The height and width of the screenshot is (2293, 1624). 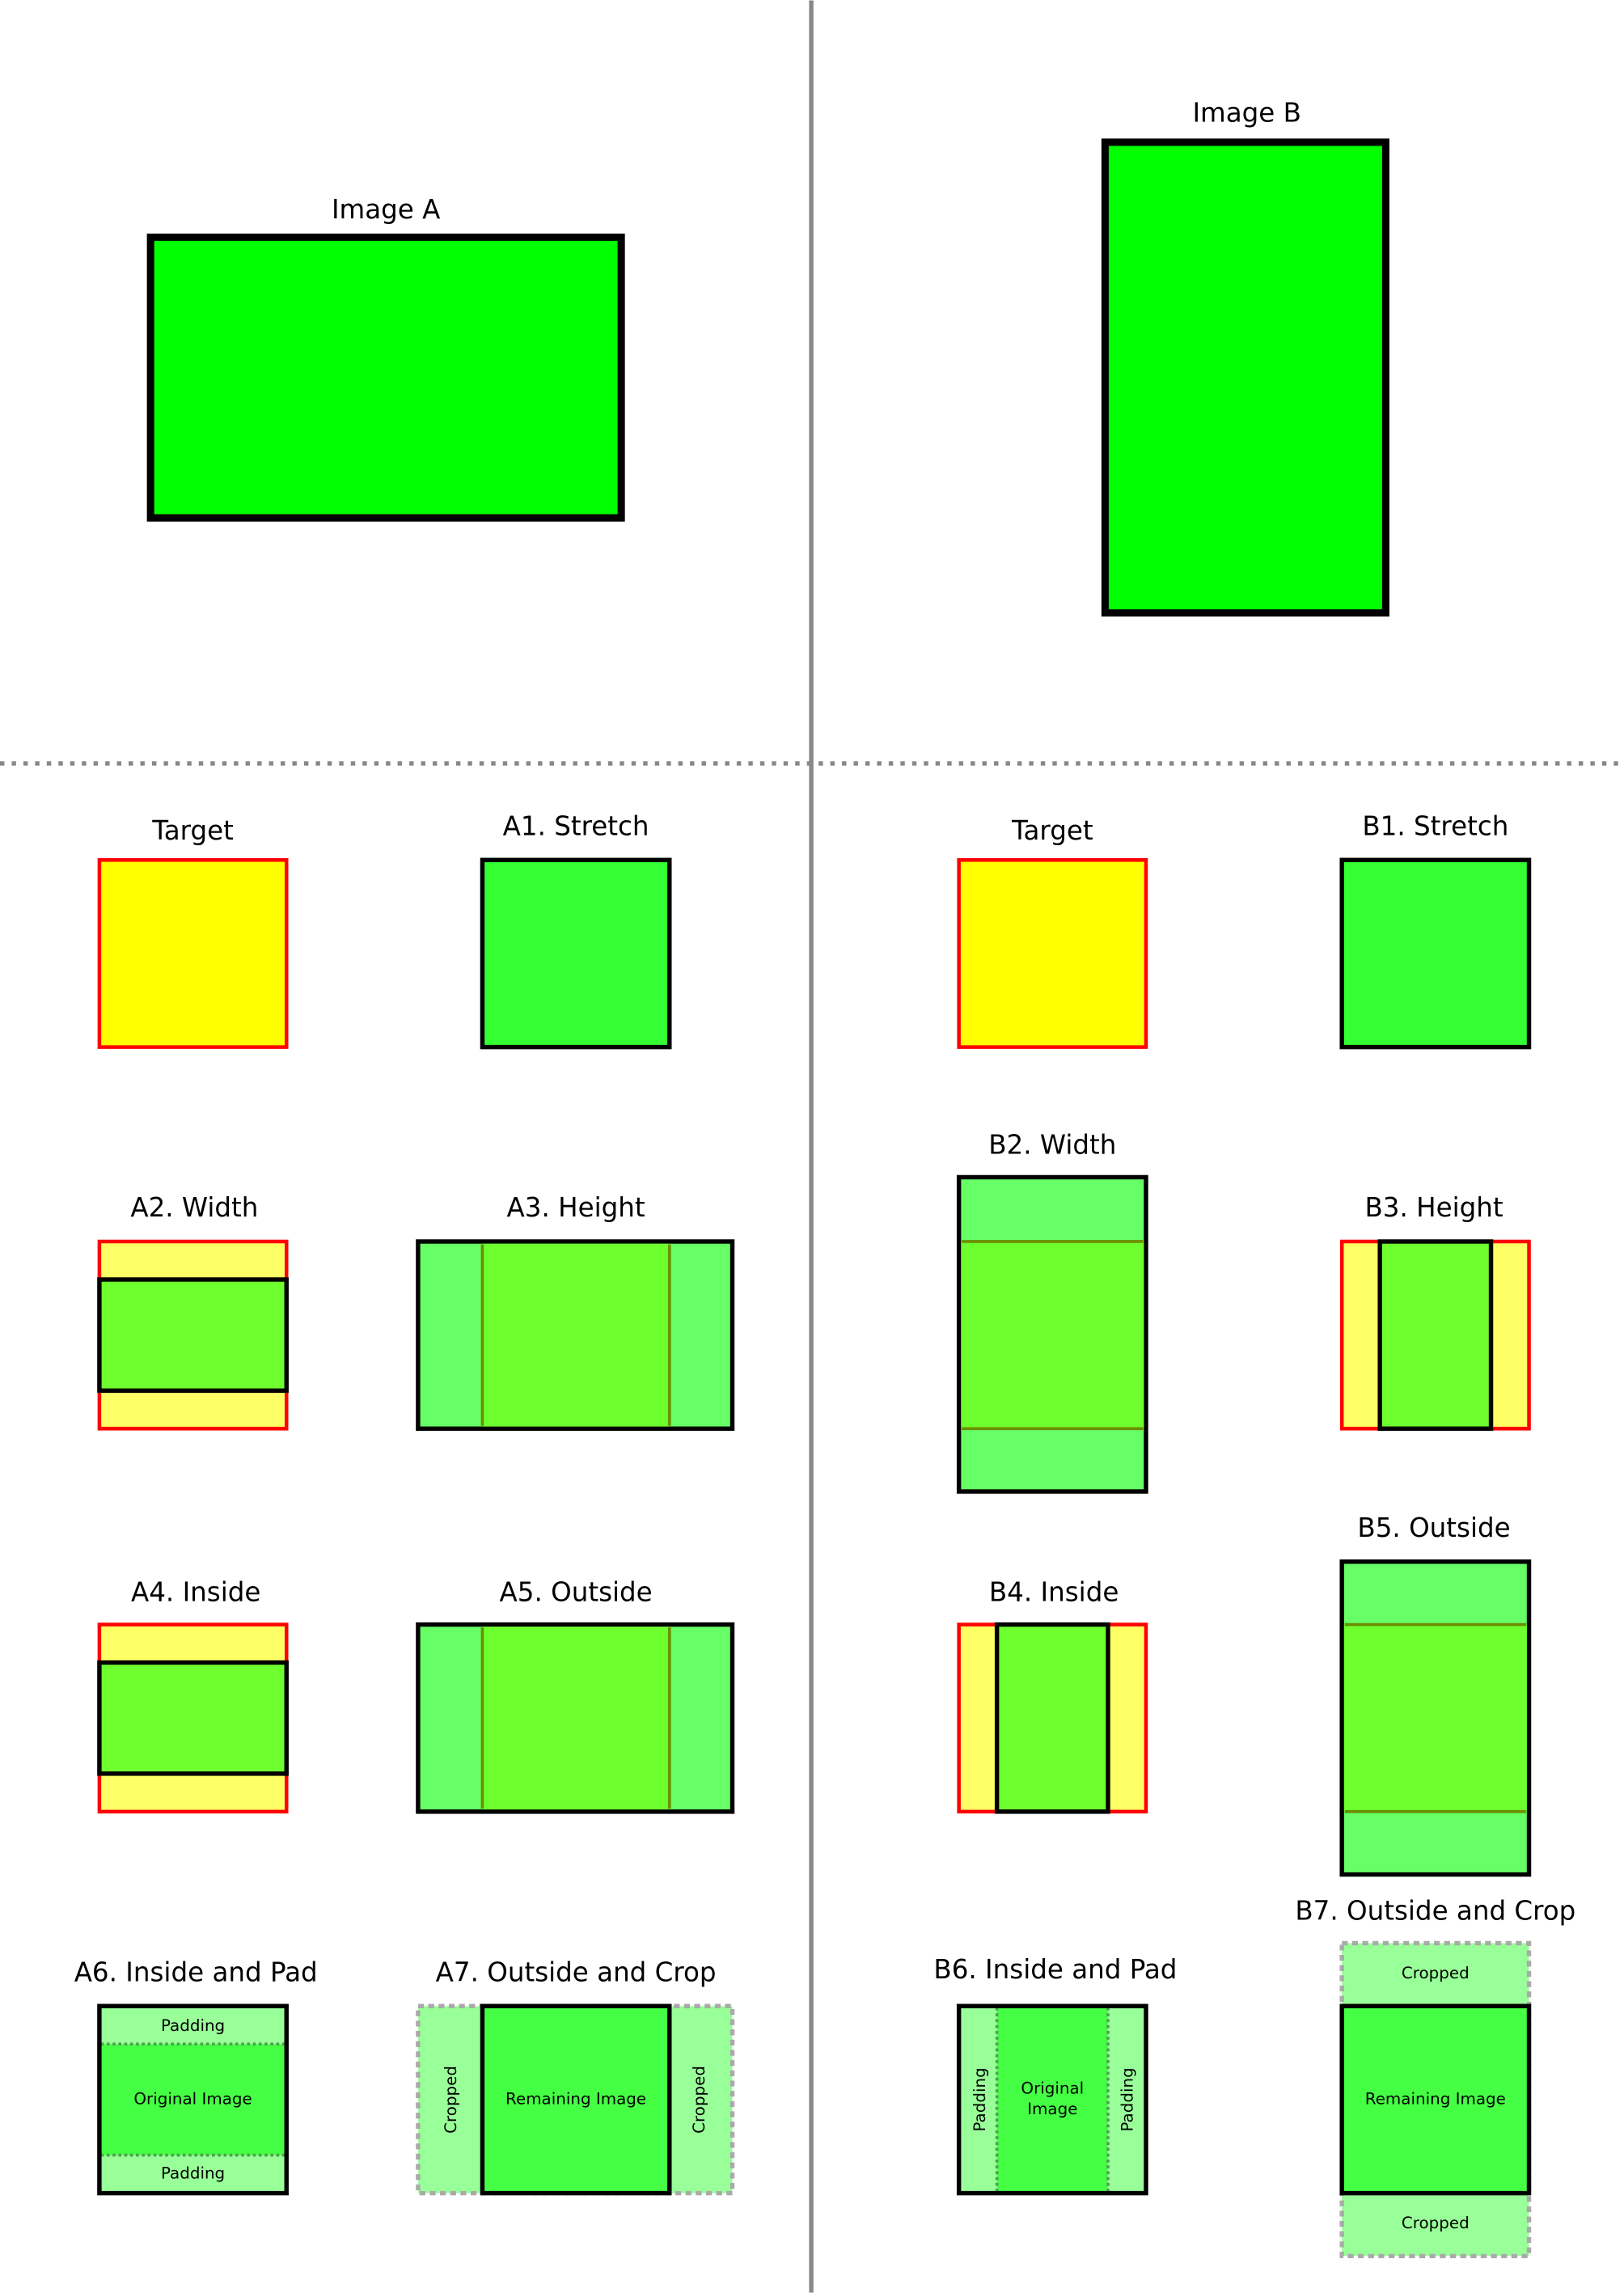 What do you see at coordinates (1052, 2109) in the screenshot?
I see `image-label: Image` at bounding box center [1052, 2109].